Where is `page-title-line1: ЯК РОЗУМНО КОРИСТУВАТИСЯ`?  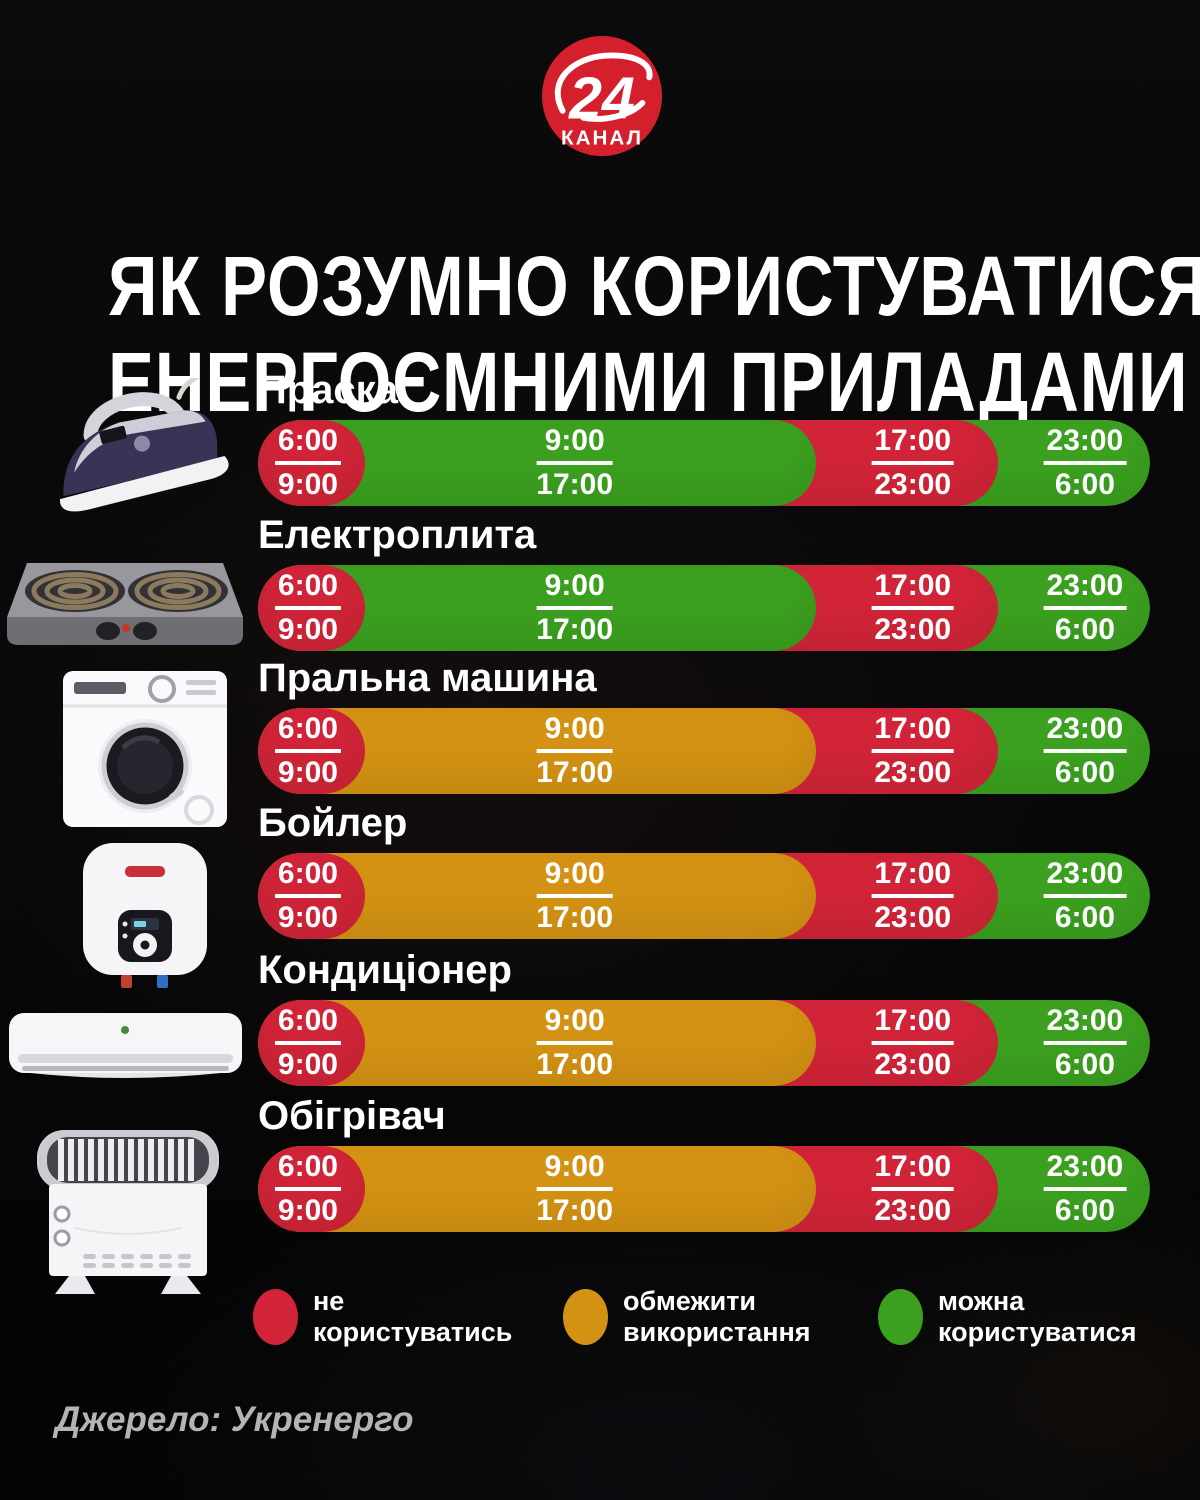 page-title-line1: ЯК РОЗУМНО КОРИСТУВАТИСЯ is located at coordinates (654, 286).